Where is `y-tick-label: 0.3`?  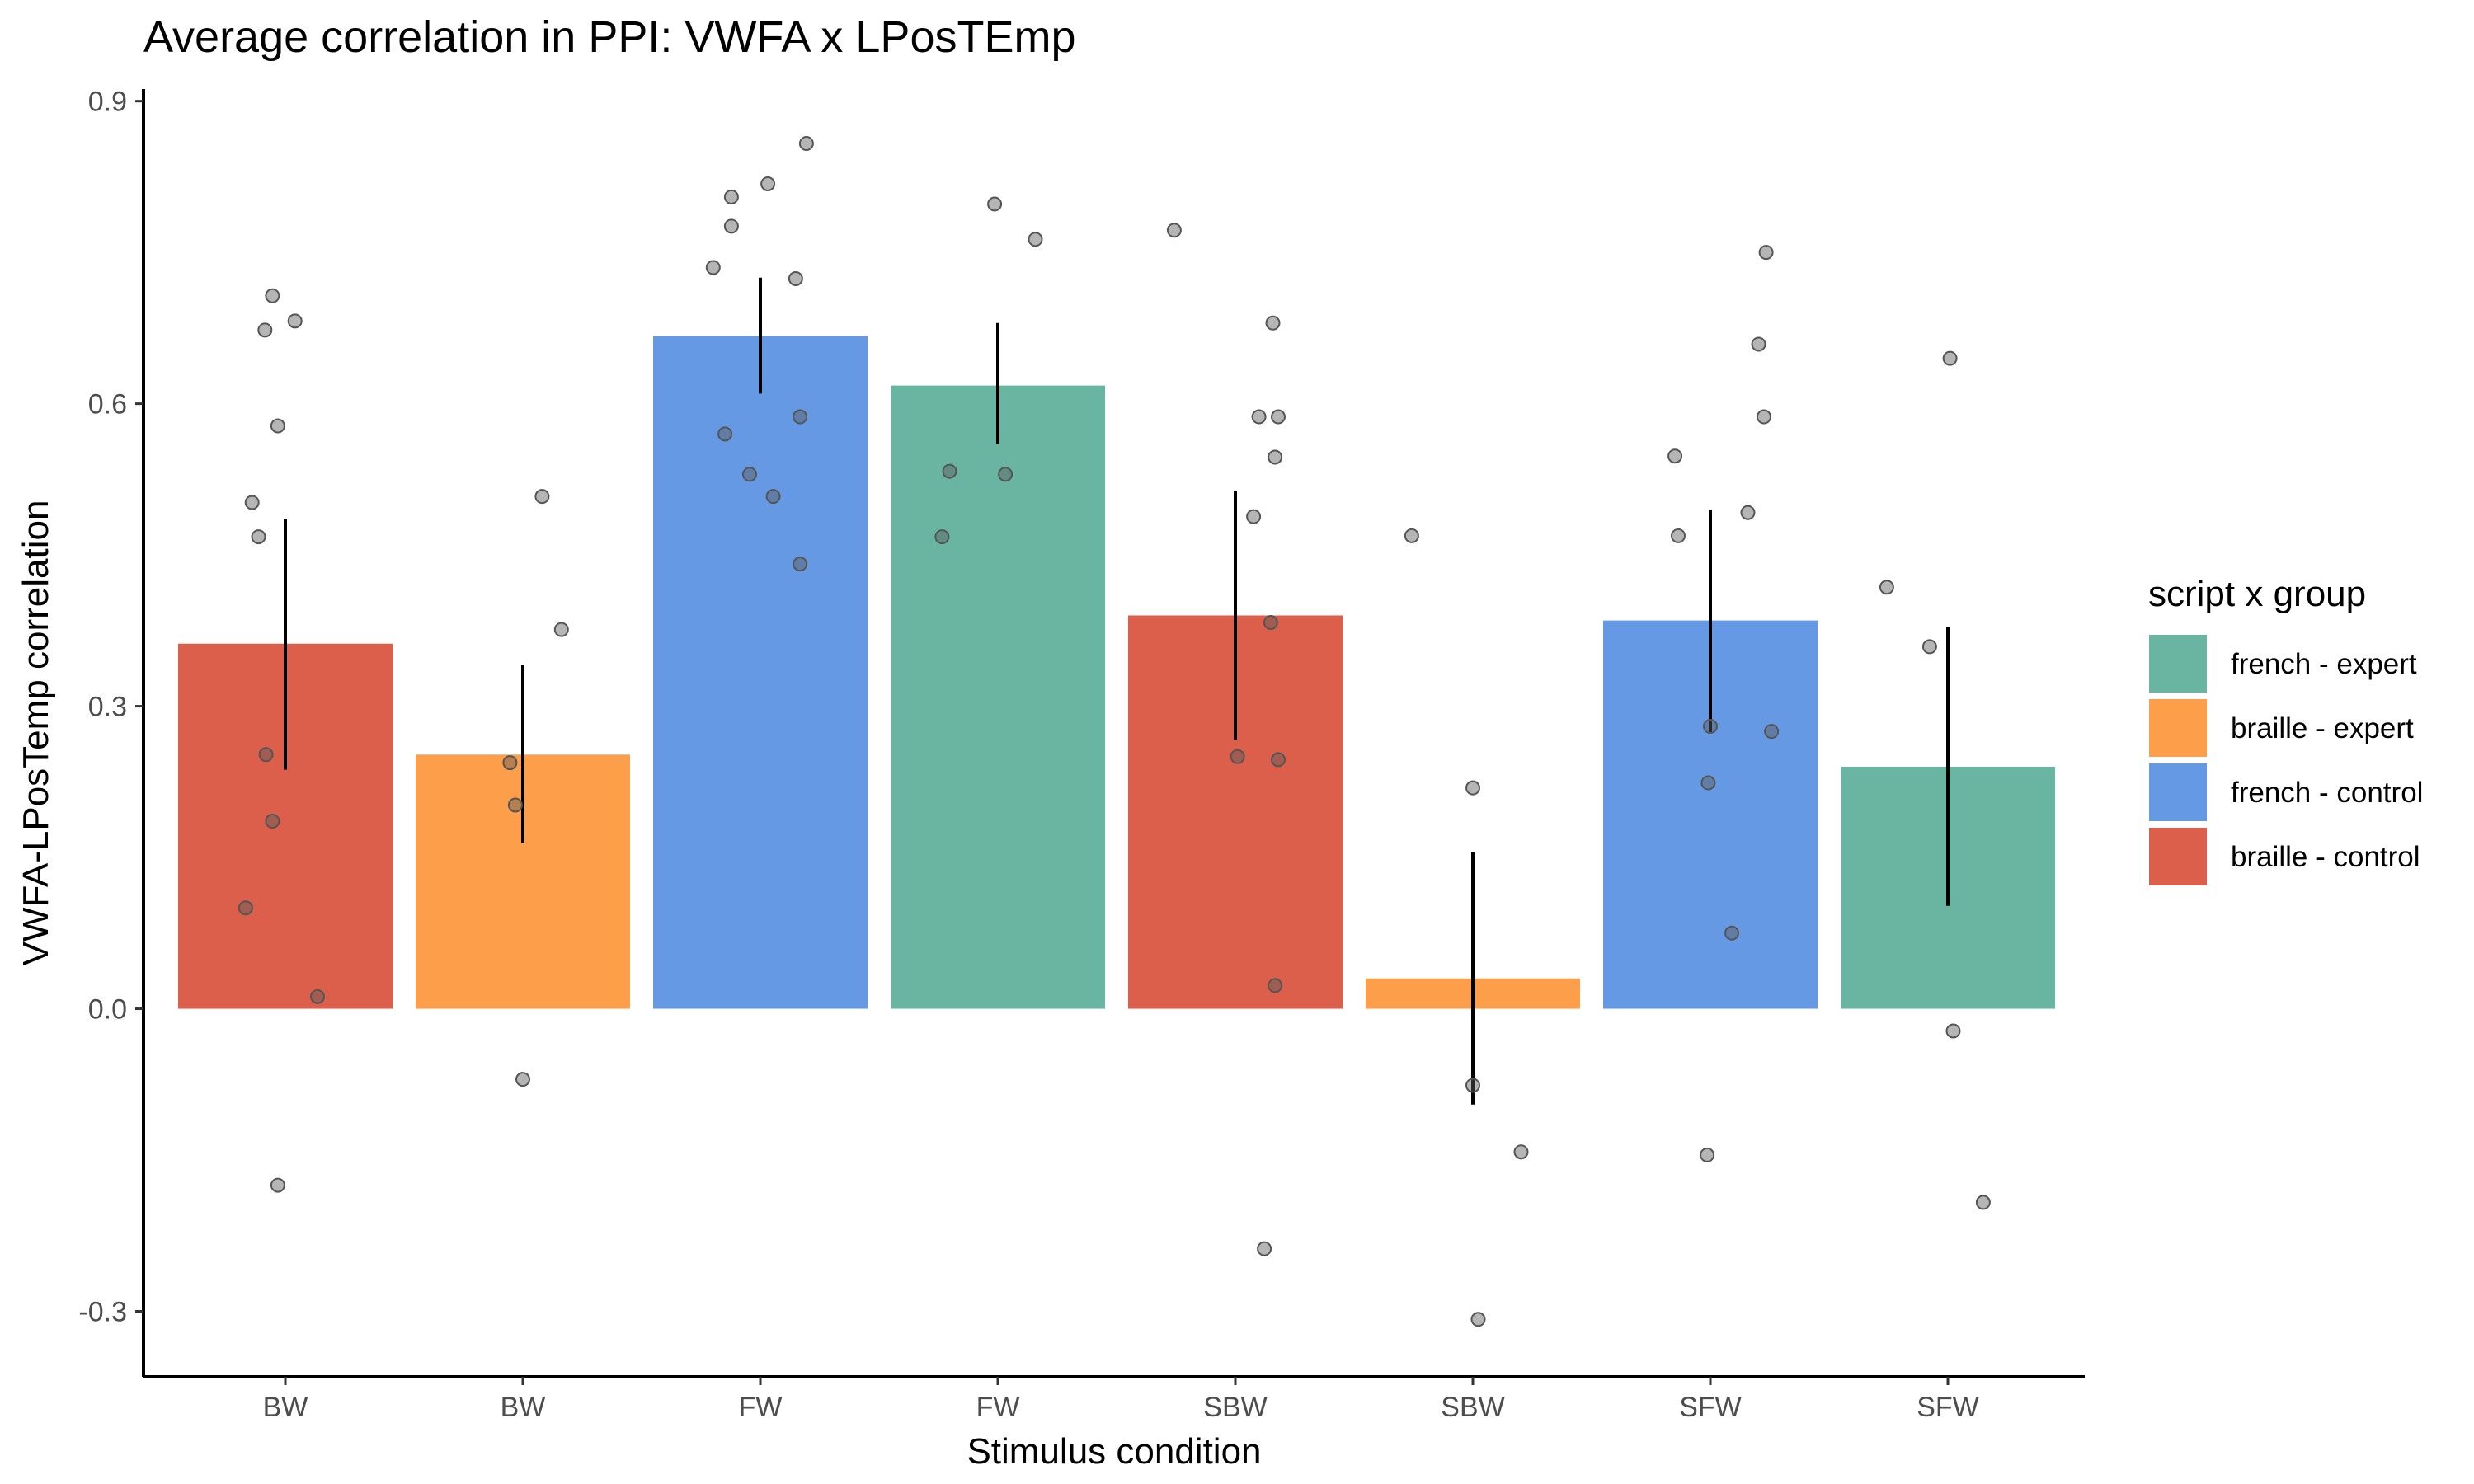
y-tick-label: 0.3 is located at coordinates (107, 707).